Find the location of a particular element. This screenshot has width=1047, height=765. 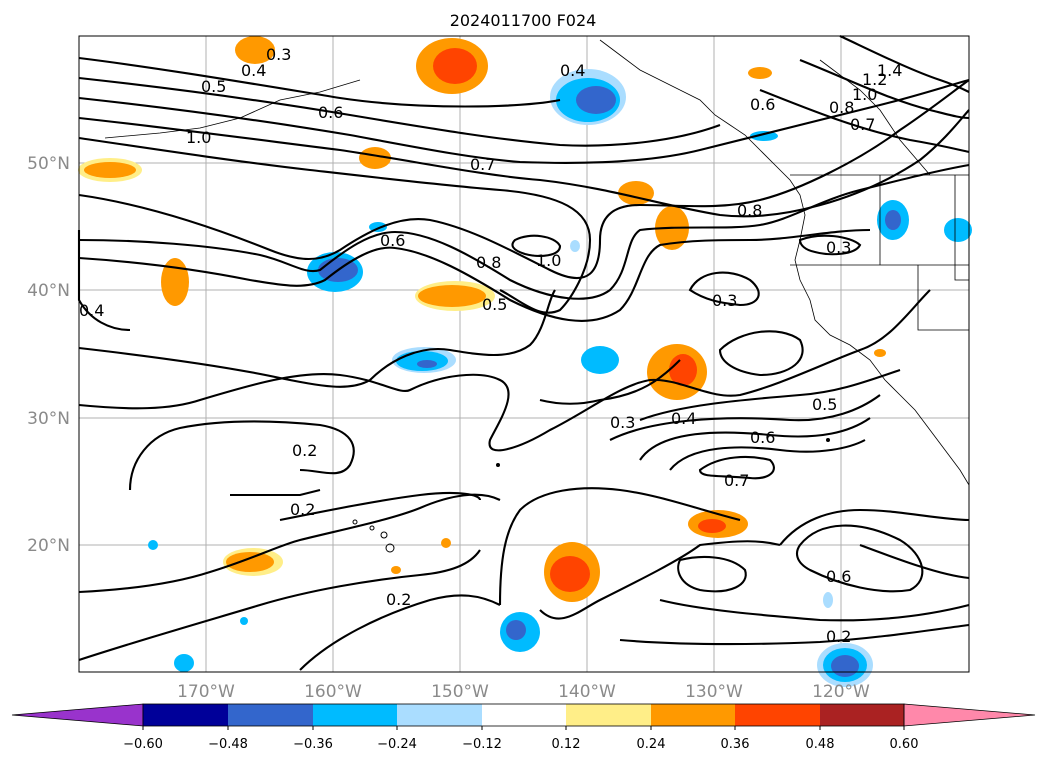

longitude-labels: 170°W 160°W 150°W 140°W 130°W 120°W is located at coordinates (523, 692).